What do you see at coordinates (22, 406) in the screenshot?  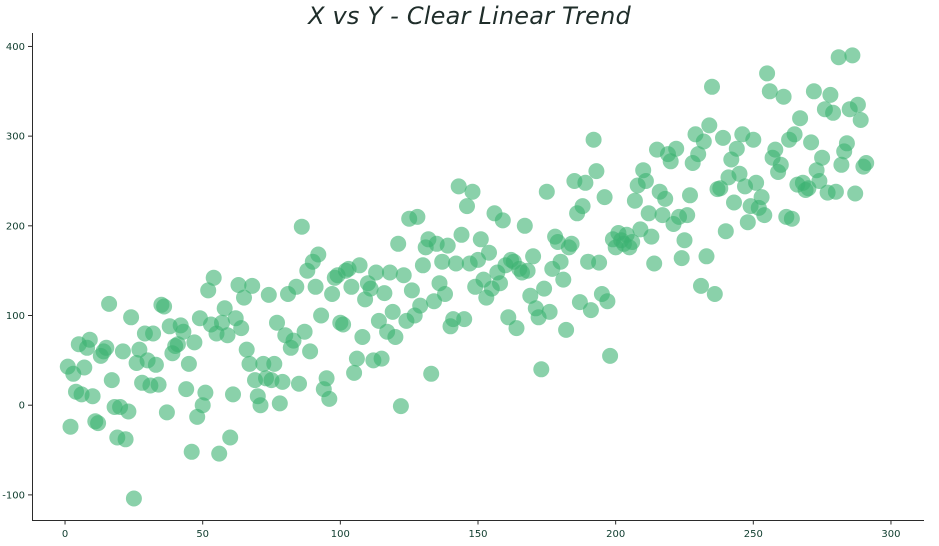 I see `y-tick-label: 0` at bounding box center [22, 406].